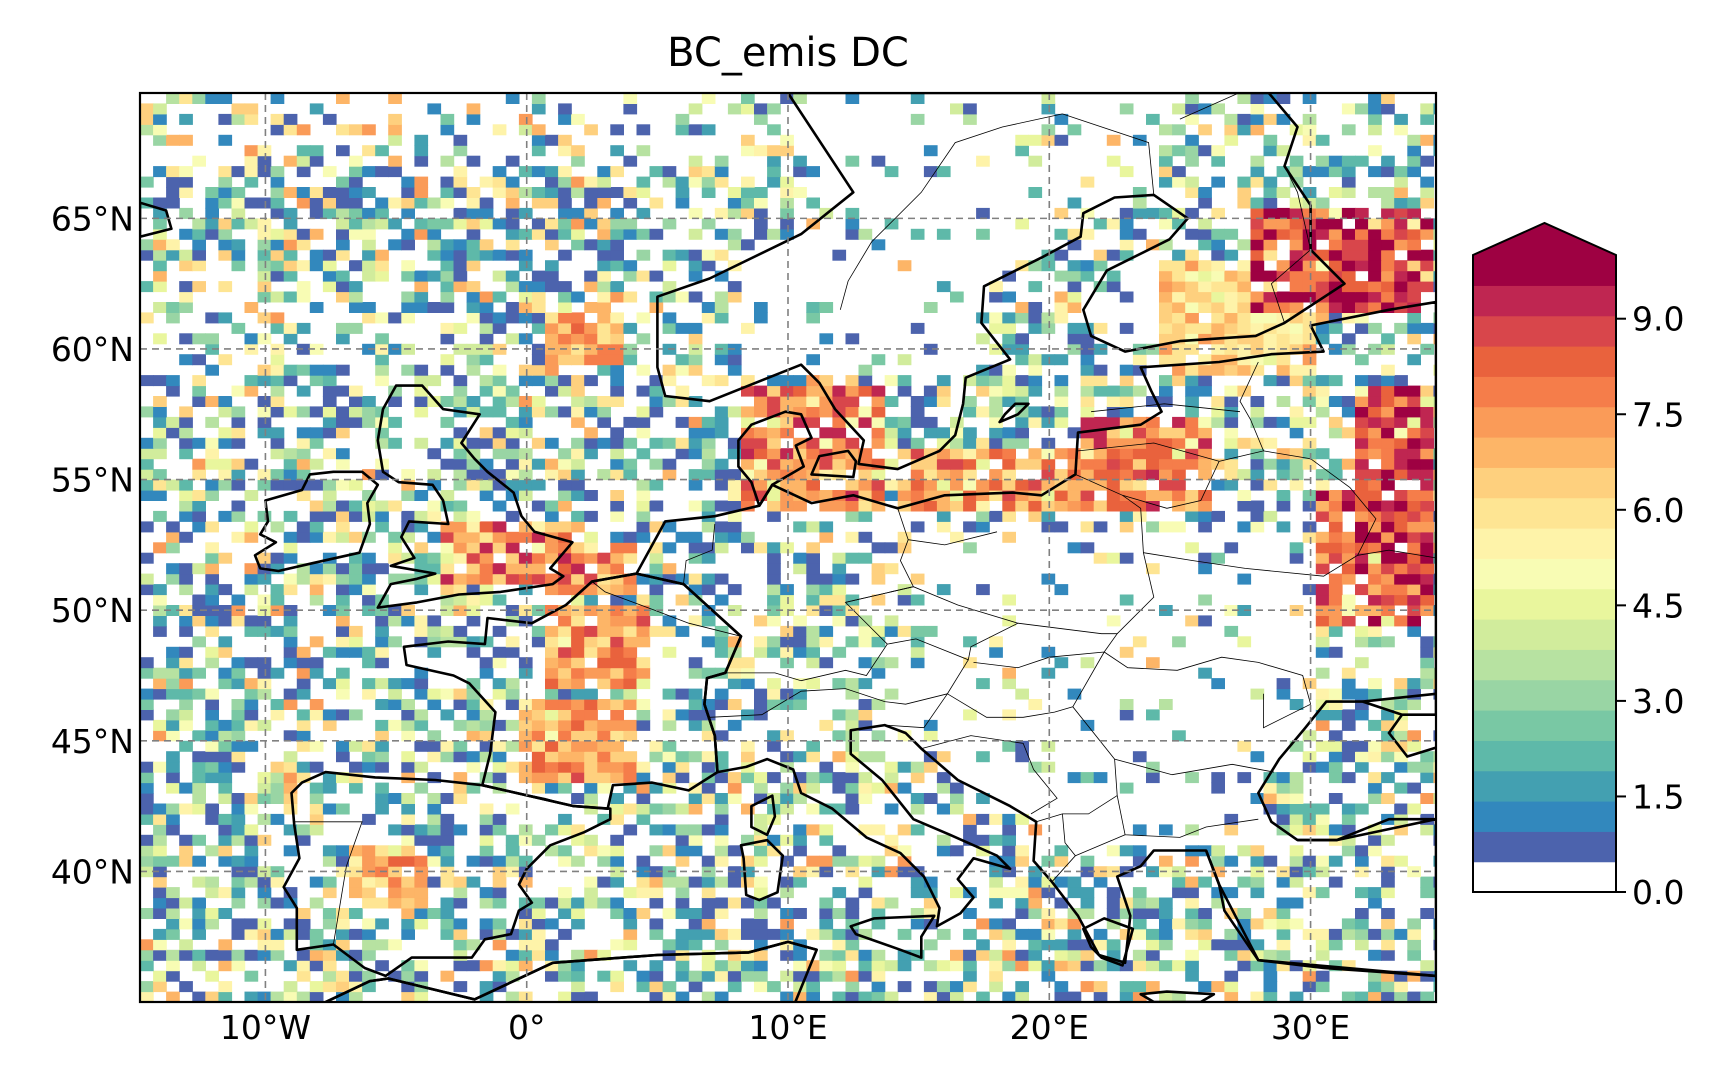 This screenshot has width=1735, height=1073. I want to click on coastline-segment, so click(1366, 829).